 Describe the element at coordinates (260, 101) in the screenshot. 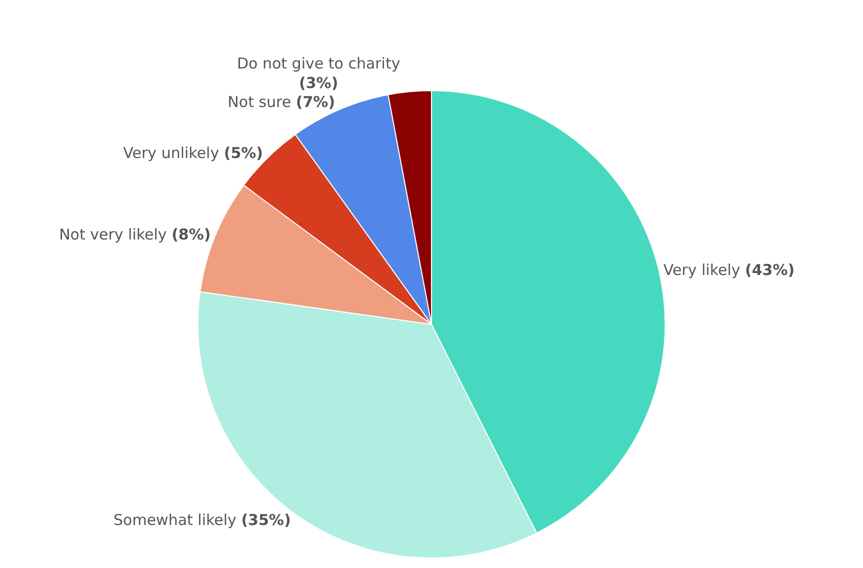

I see `slice-label: Not sure` at that location.